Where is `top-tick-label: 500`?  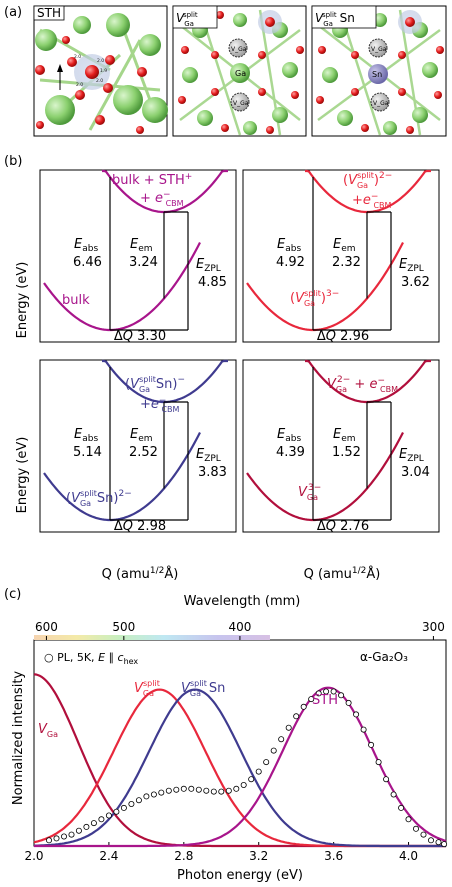
top-tick-label: 500 is located at coordinates (123, 627).